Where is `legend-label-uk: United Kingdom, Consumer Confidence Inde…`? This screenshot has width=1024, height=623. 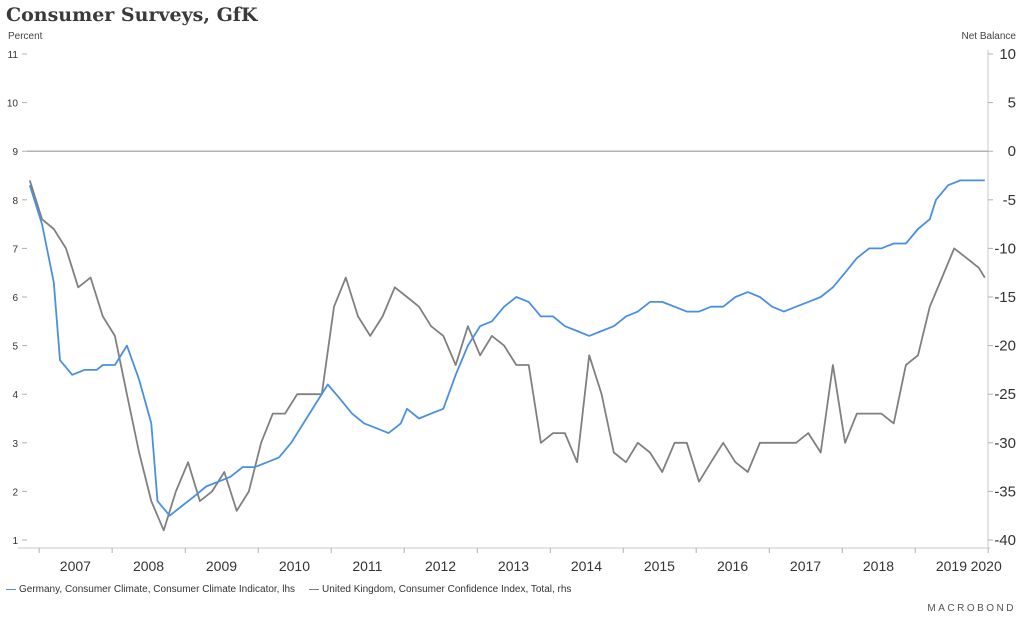
legend-label-uk: United Kingdom, Consumer Confidence Inde… is located at coordinates (447, 589).